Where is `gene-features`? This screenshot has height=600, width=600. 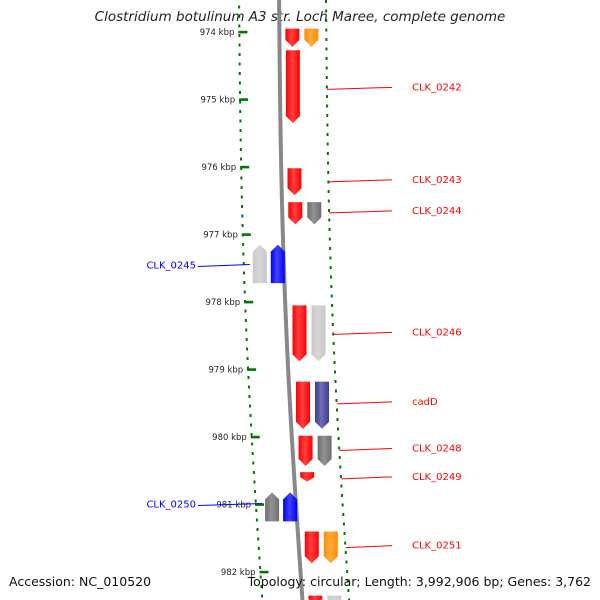 gene-features is located at coordinates (297, 314).